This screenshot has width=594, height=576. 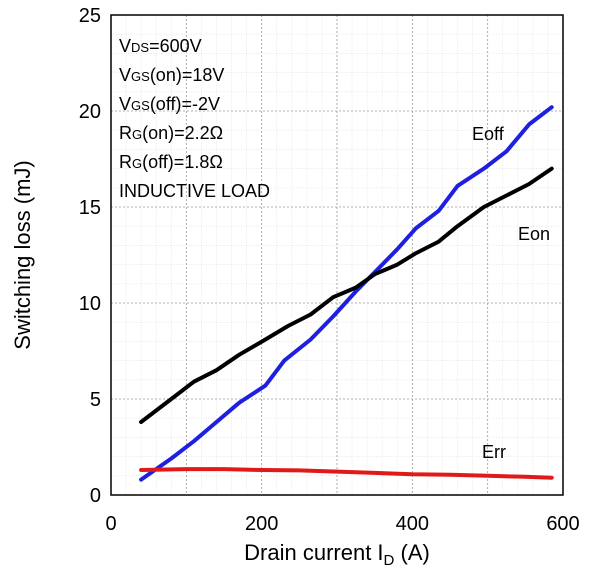 What do you see at coordinates (95, 400) in the screenshot?
I see `y-tick-label: 5` at bounding box center [95, 400].